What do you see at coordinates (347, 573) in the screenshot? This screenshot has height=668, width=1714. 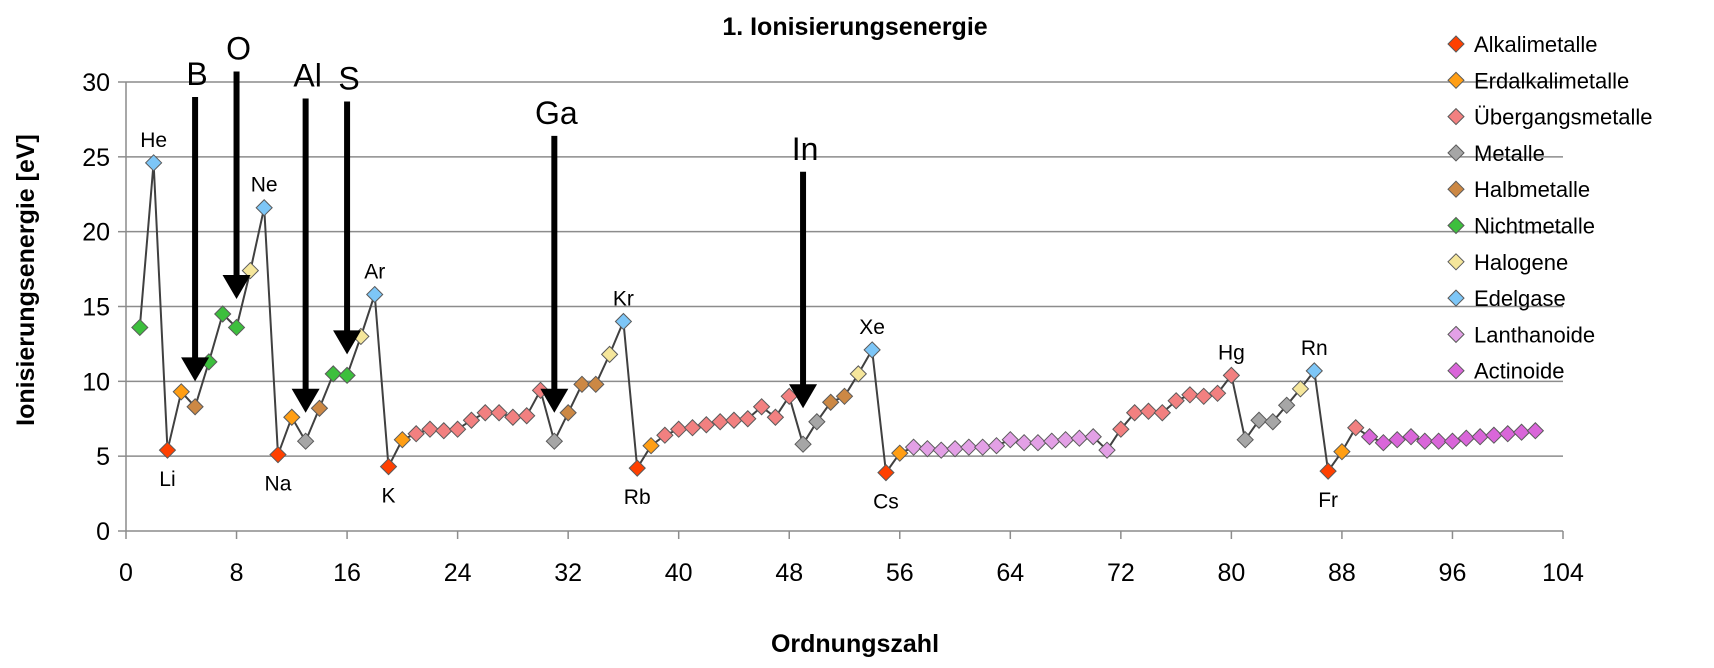 I see `x-tick-label: 16` at bounding box center [347, 573].